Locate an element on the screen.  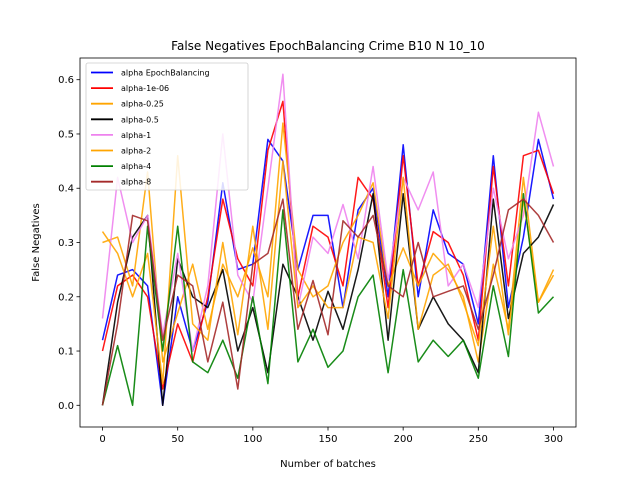
legend-label-7: alpha-8 is located at coordinates (136, 182).